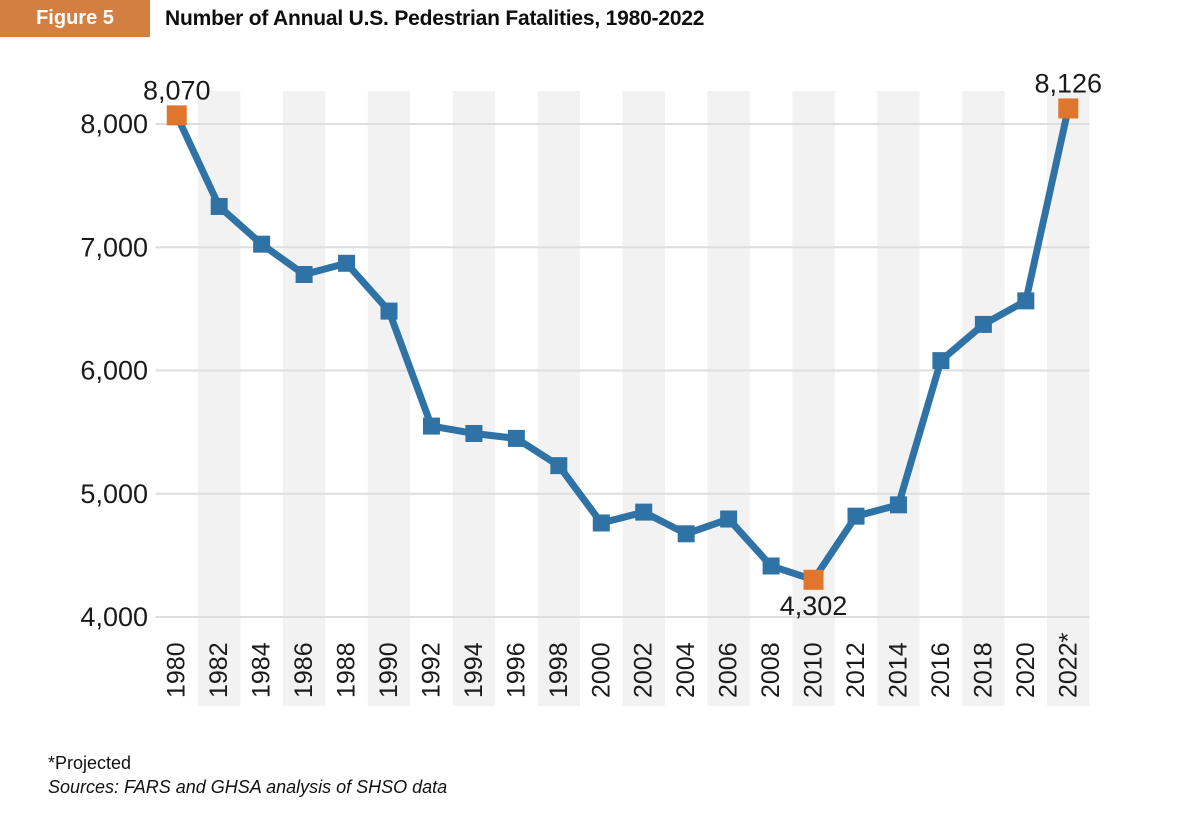  Describe the element at coordinates (114, 494) in the screenshot. I see `y-tick-label-5000: 5,000` at that location.